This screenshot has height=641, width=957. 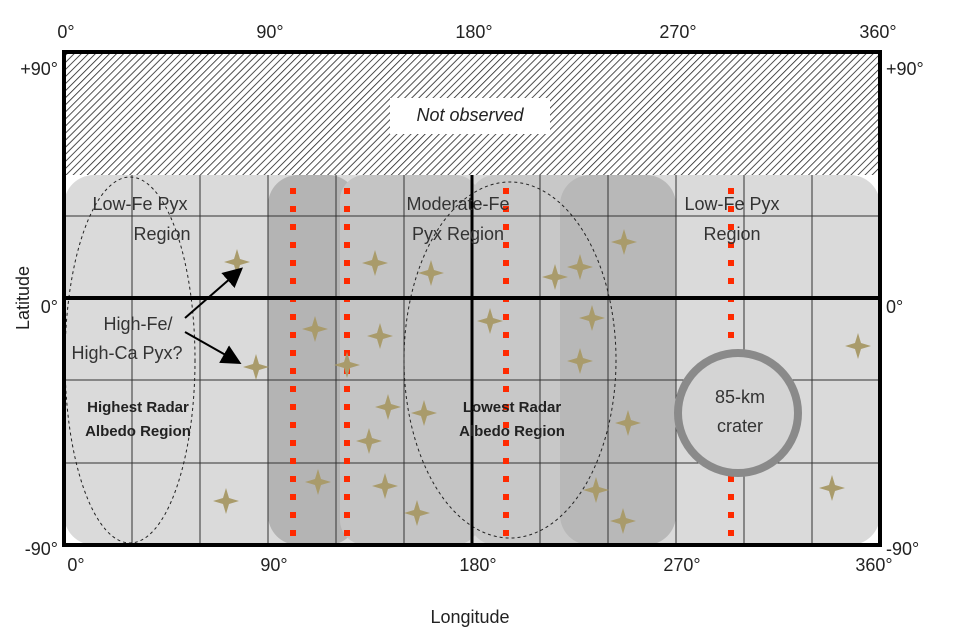 What do you see at coordinates (738, 413) in the screenshot?
I see `crater` at bounding box center [738, 413].